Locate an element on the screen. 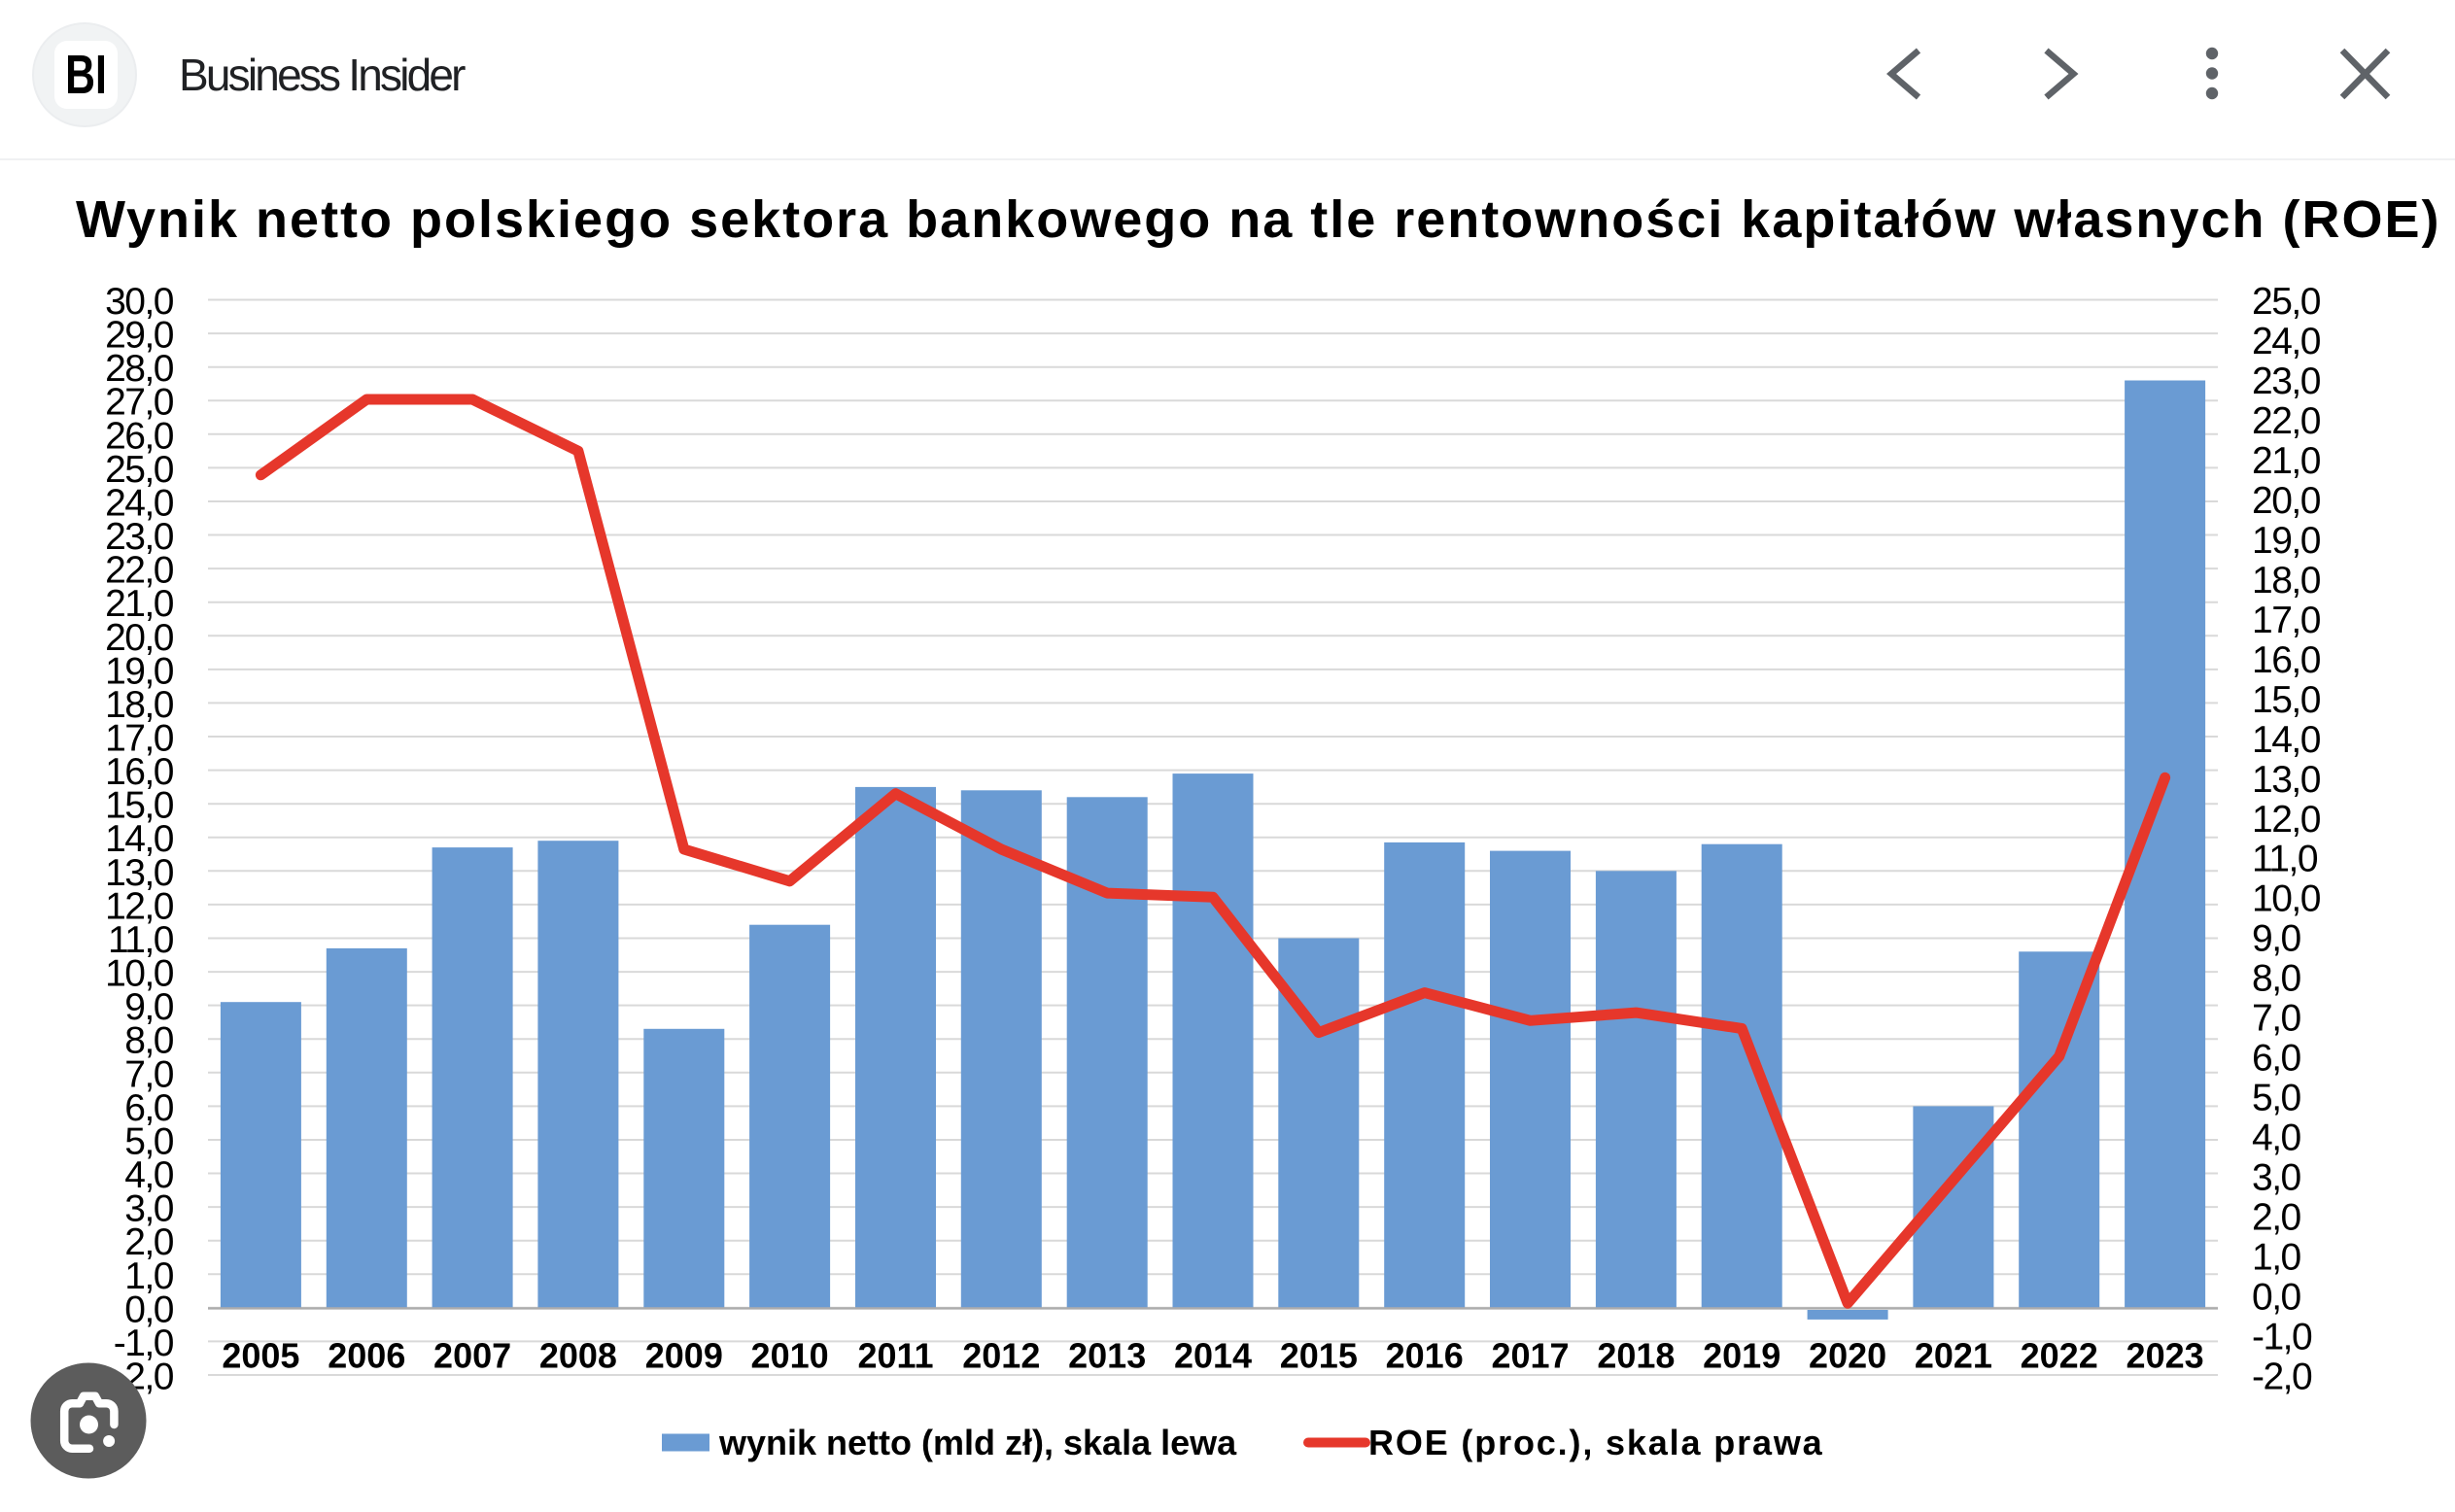  svg-text: 2022 is located at coordinates (2059, 1356).